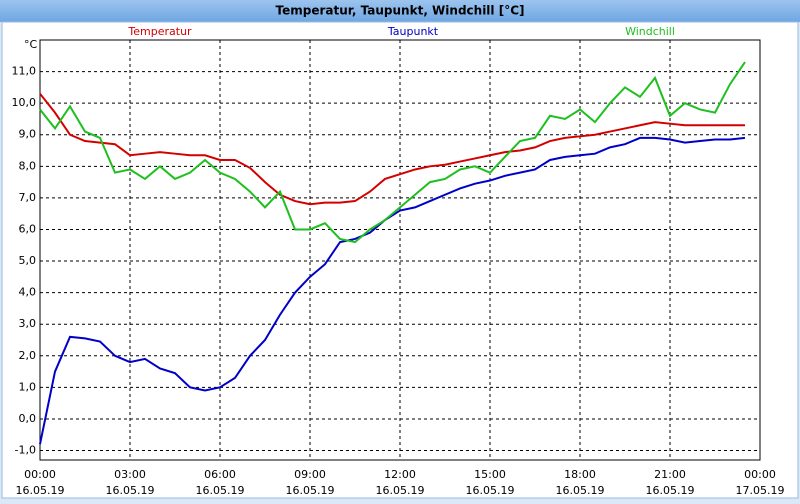 This screenshot has height=504, width=800. I want to click on y-tick-label: 6,0, so click(28, 228).